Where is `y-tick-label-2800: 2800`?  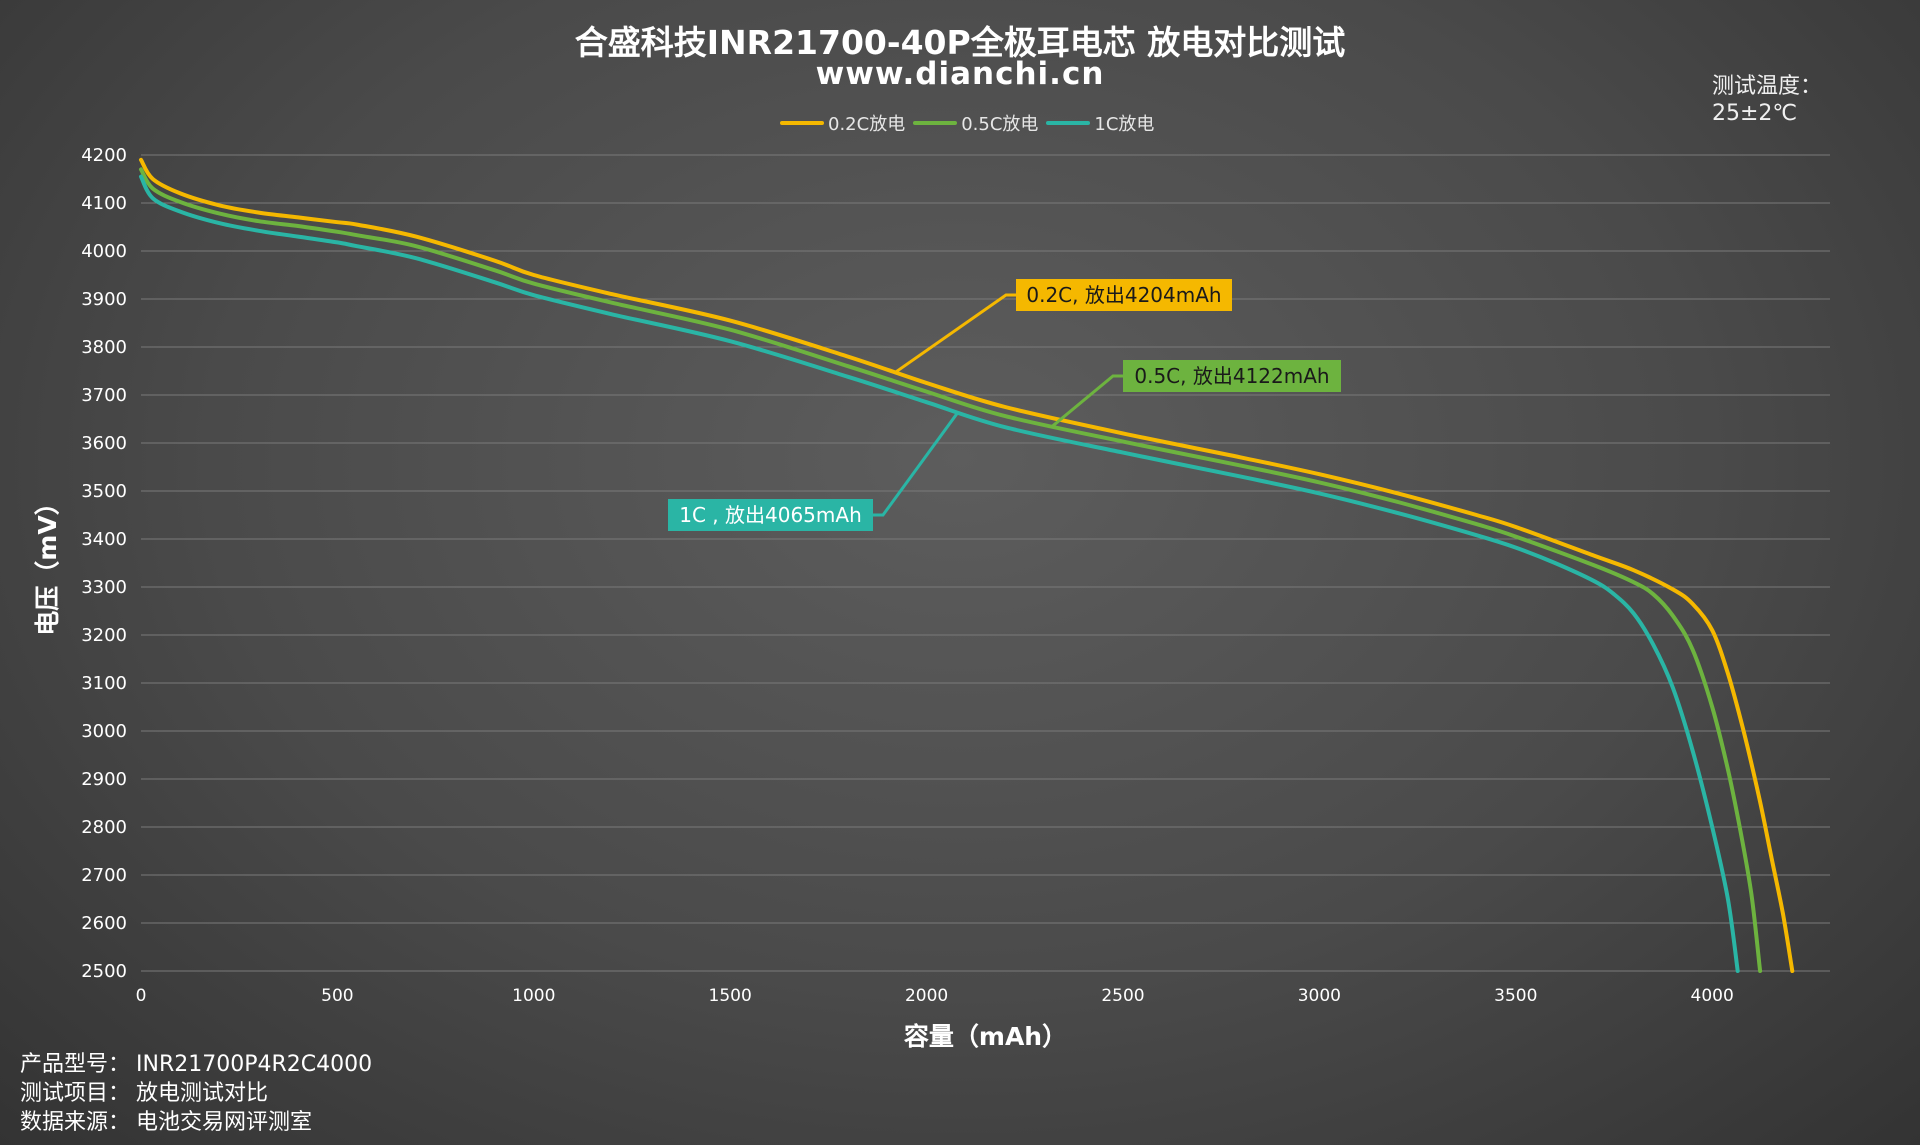 y-tick-label-2800: 2800 is located at coordinates (104, 827).